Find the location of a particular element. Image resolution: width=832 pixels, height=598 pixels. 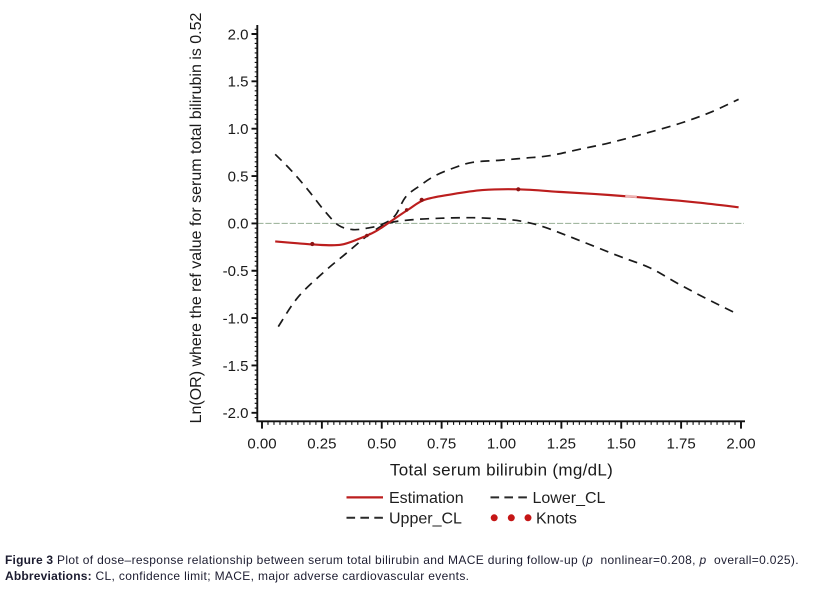

svg-text: -1.5 is located at coordinates (236, 366).